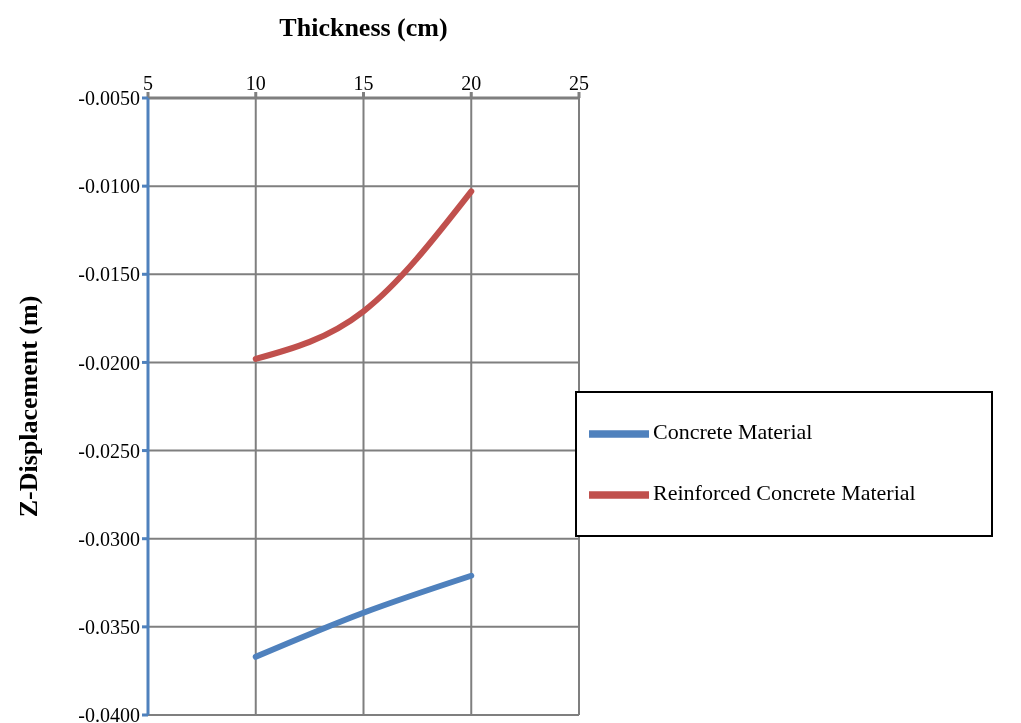 The width and height of the screenshot is (1021, 723). I want to click on y-tick-label: -0.0300, so click(109, 538).